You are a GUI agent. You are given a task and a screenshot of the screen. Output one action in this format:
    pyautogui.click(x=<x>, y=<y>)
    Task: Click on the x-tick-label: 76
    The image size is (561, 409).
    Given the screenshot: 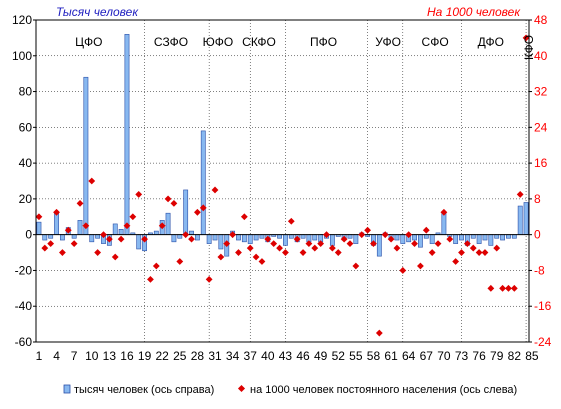 What is the action you would take?
    pyautogui.click(x=479, y=356)
    